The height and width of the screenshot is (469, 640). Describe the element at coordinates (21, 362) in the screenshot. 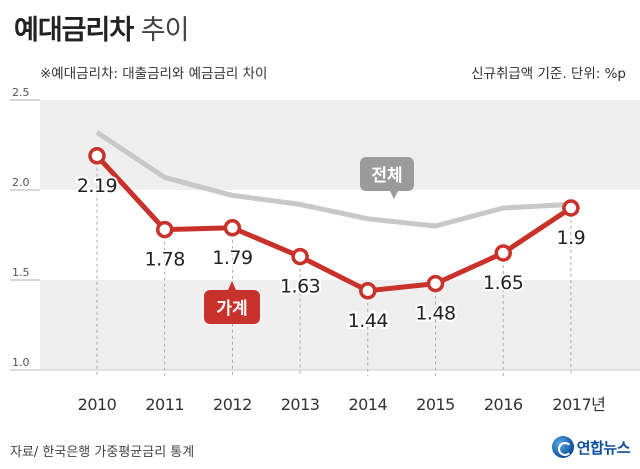

I see `y-tick-label: 1.0` at that location.